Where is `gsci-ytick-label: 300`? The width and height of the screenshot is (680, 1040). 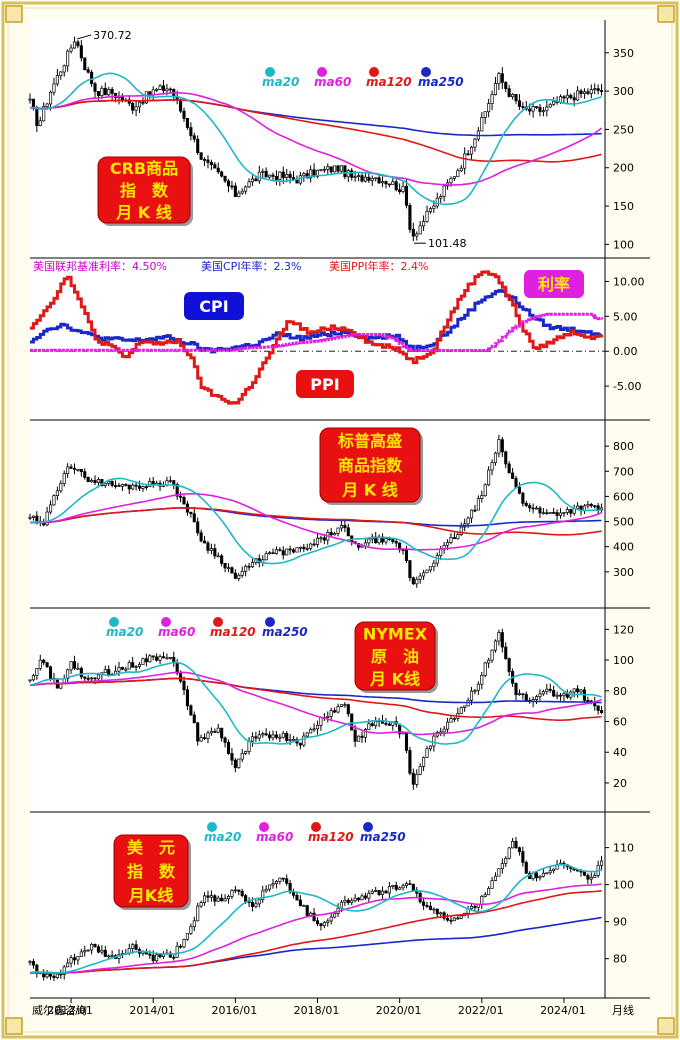 gsci-ytick-label: 300 is located at coordinates (623, 572).